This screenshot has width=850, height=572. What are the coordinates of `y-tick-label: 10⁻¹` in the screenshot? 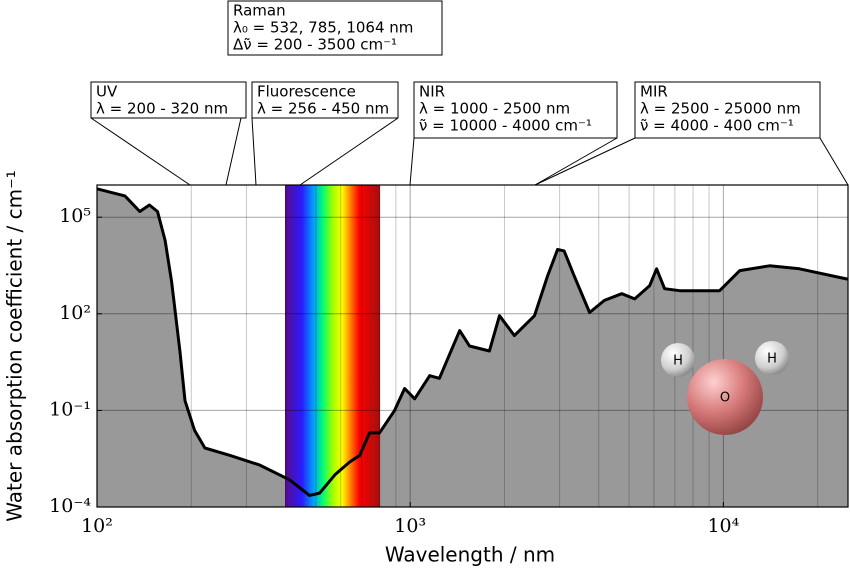 It's located at (70, 409).